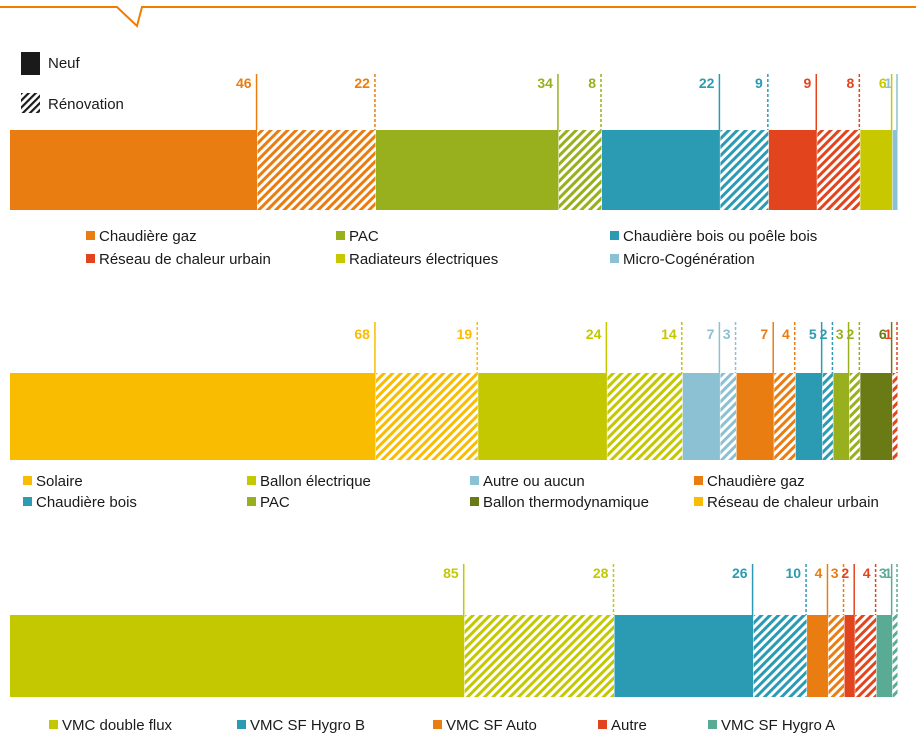  What do you see at coordinates (661, 170) in the screenshot?
I see `bar-segment-0-chaudiere-bois-ou-poele-bois-neuf` at bounding box center [661, 170].